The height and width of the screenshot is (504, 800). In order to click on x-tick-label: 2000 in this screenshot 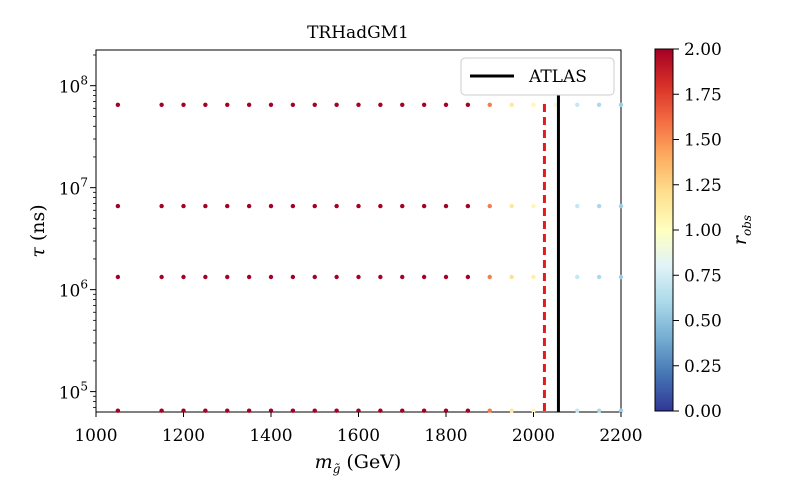, I will do `click(533, 436)`.